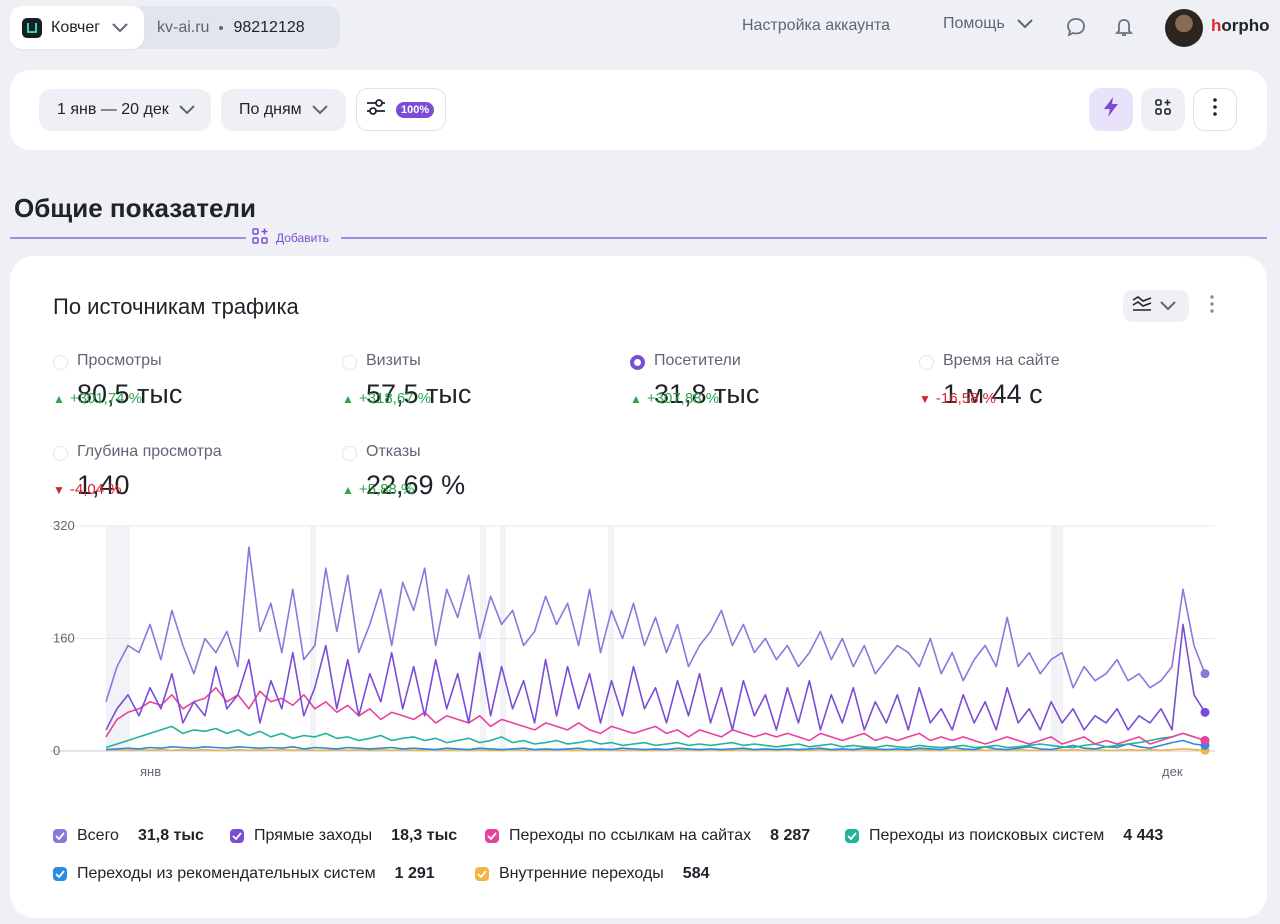 The width and height of the screenshot is (1280, 924). I want to click on metric-1: Визиты 57,5 тыс ▲ +318,67 %, so click(482, 387).